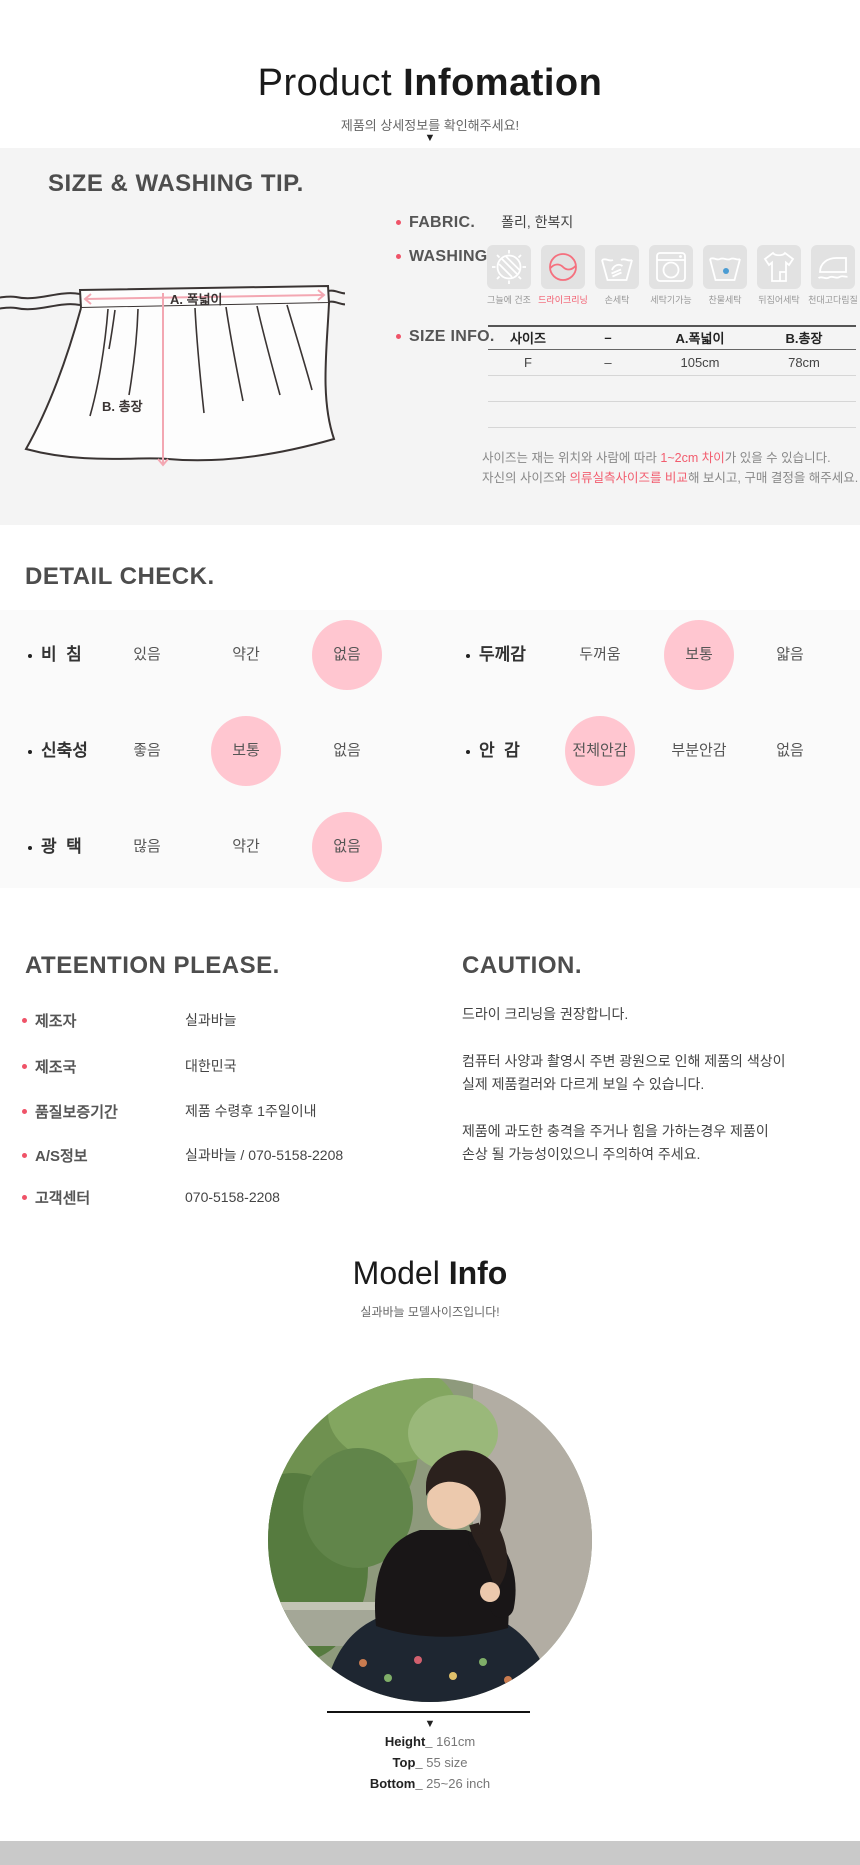 This screenshot has height=1865, width=860. I want to click on attention-label: 제조국, so click(56, 1067).